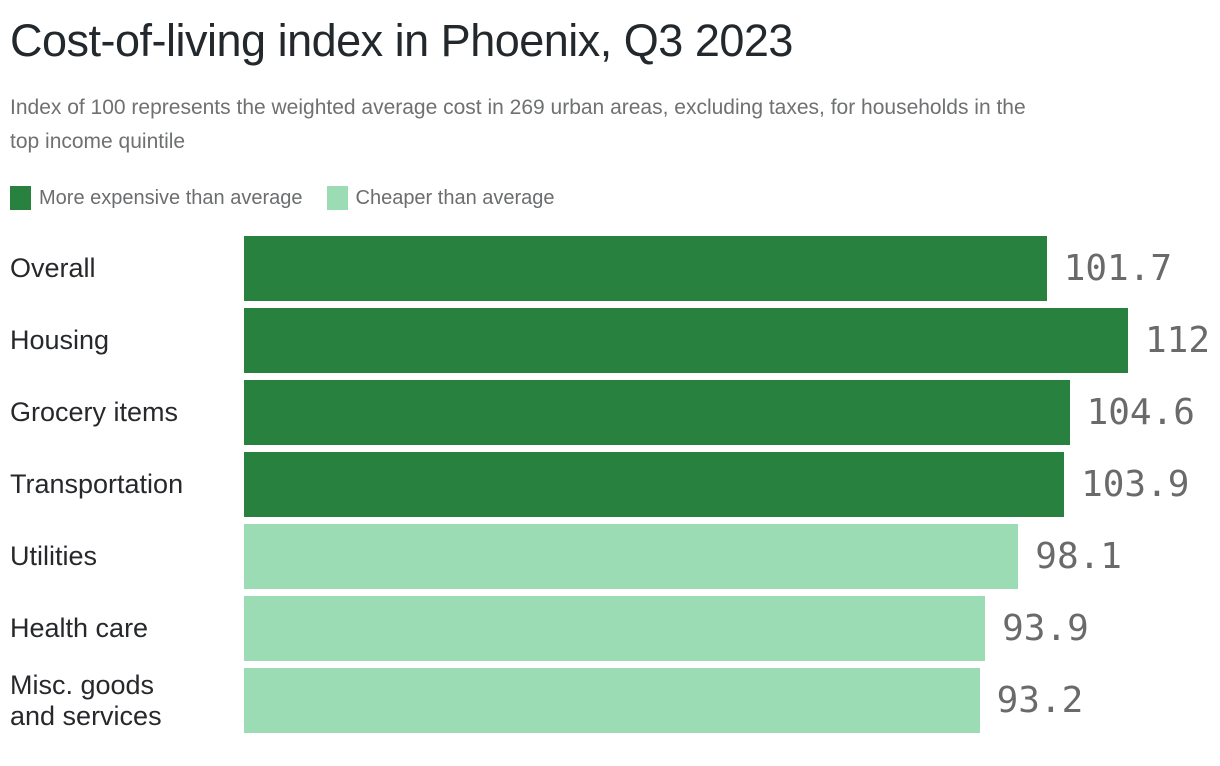 The width and height of the screenshot is (1220, 766). Describe the element at coordinates (20, 198) in the screenshot. I see `legend-swatch-more-expensive` at that location.